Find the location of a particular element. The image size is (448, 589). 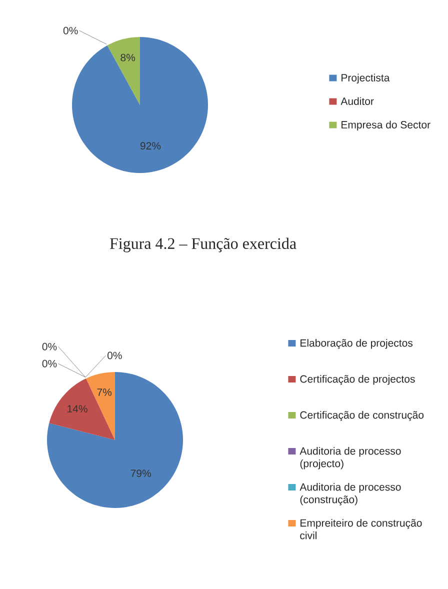

text: Figura 4.2 – Função exercida is located at coordinates (203, 245).